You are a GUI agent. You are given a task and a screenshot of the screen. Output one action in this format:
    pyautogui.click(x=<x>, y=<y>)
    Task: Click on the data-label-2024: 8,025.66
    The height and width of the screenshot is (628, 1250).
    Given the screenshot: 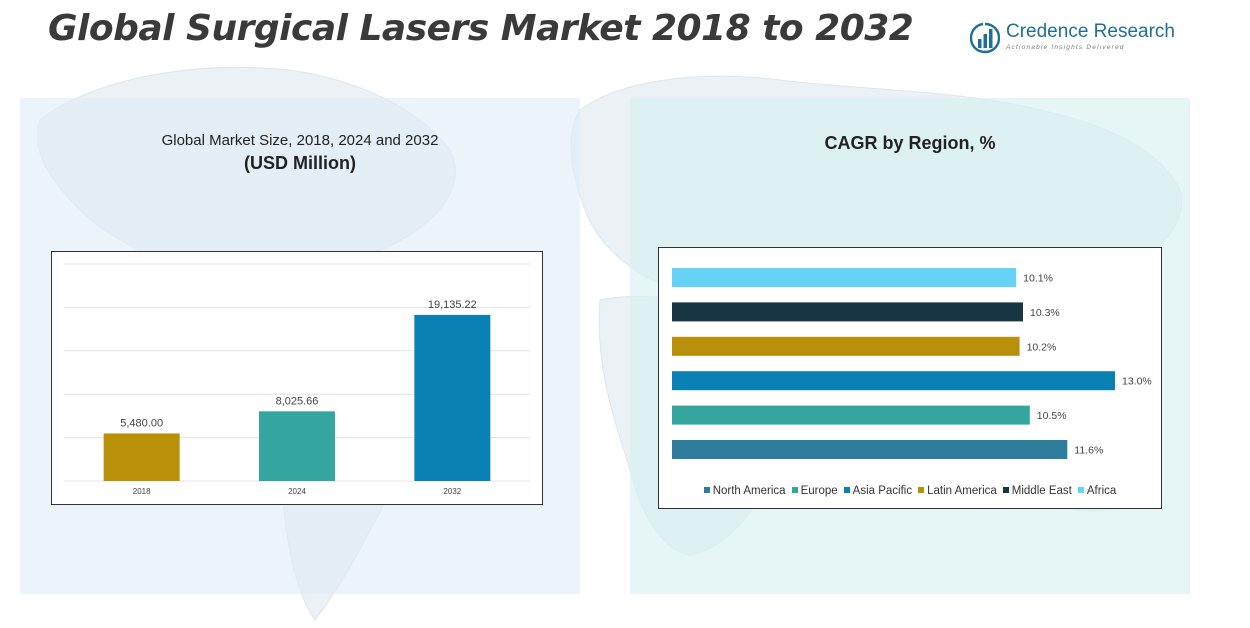 What is the action you would take?
    pyautogui.click(x=297, y=401)
    